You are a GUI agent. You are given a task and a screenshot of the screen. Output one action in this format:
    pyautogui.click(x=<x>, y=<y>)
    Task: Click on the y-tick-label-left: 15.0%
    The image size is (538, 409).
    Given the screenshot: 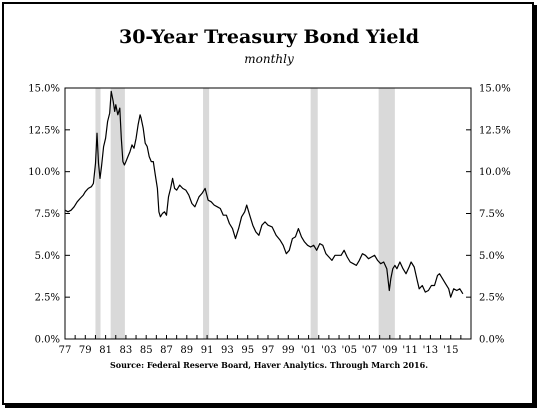 What is the action you would take?
    pyautogui.click(x=44, y=89)
    